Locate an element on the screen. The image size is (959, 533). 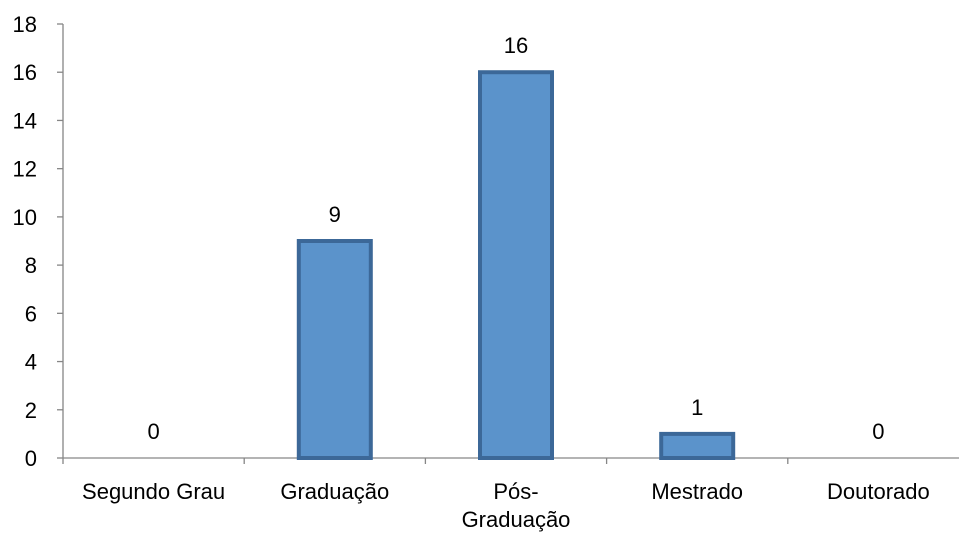
x-tick-label: Pós-Graduação is located at coordinates (516, 505).